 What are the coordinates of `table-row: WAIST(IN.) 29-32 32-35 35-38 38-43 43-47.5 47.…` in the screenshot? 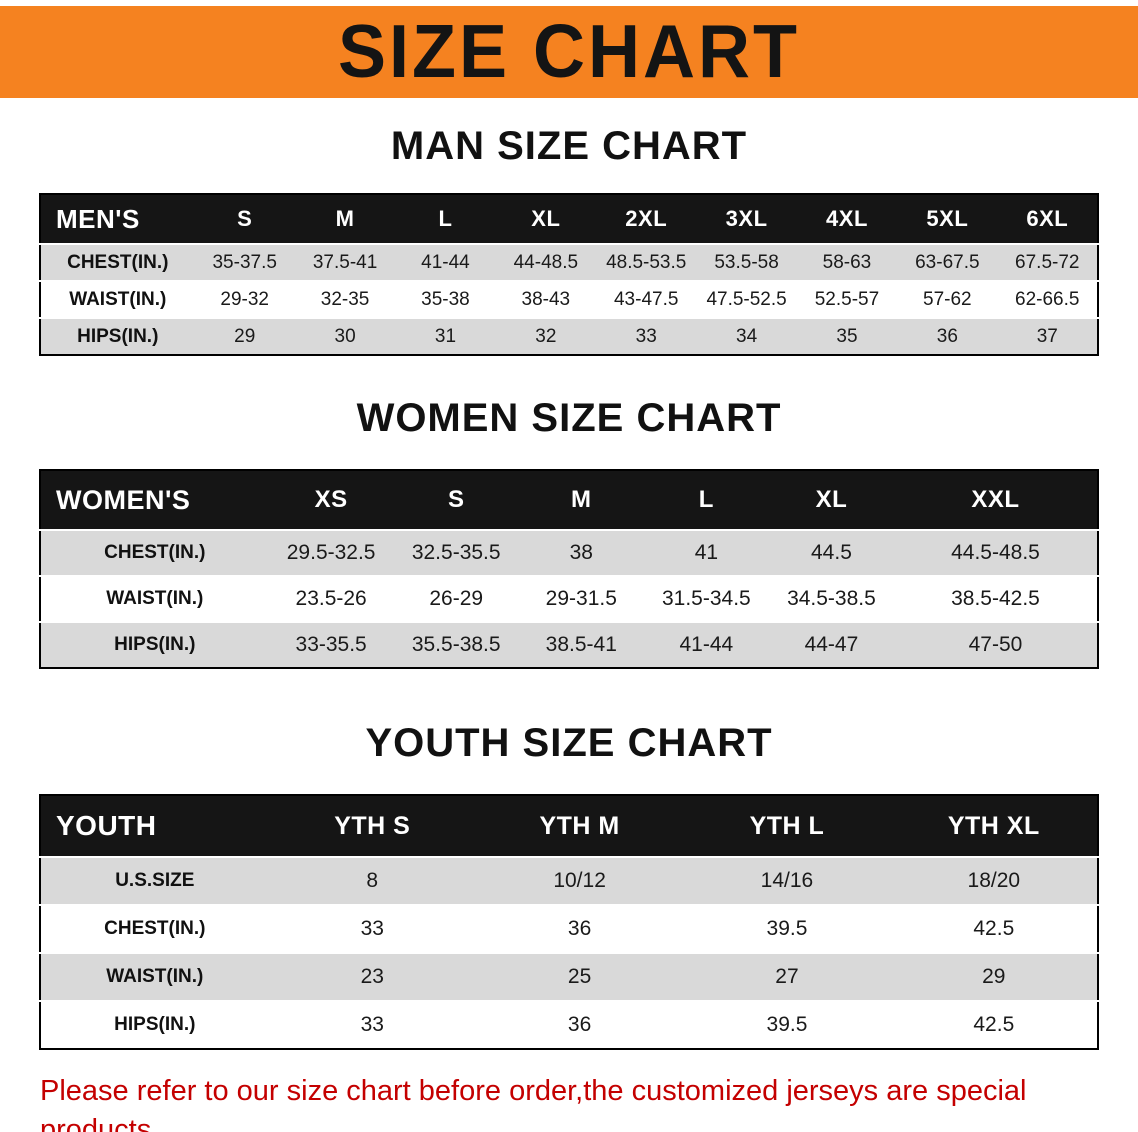 It's located at (569, 299).